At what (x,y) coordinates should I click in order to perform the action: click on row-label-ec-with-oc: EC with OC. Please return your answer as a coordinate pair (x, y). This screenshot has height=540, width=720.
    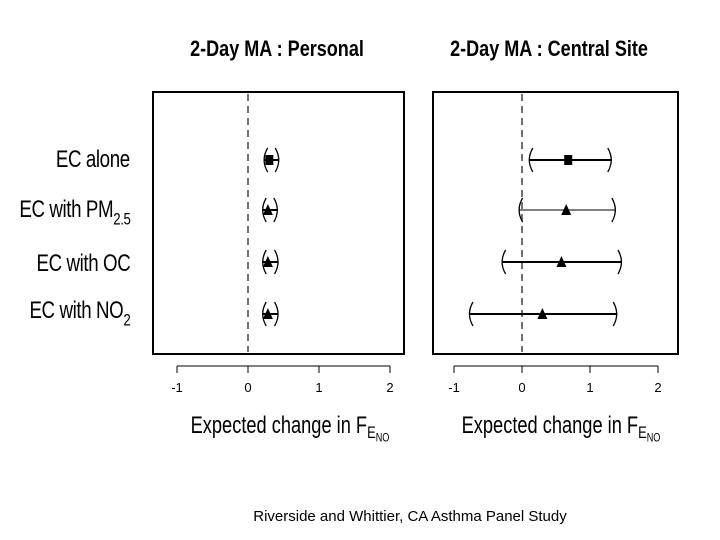
    Looking at the image, I should click on (83, 263).